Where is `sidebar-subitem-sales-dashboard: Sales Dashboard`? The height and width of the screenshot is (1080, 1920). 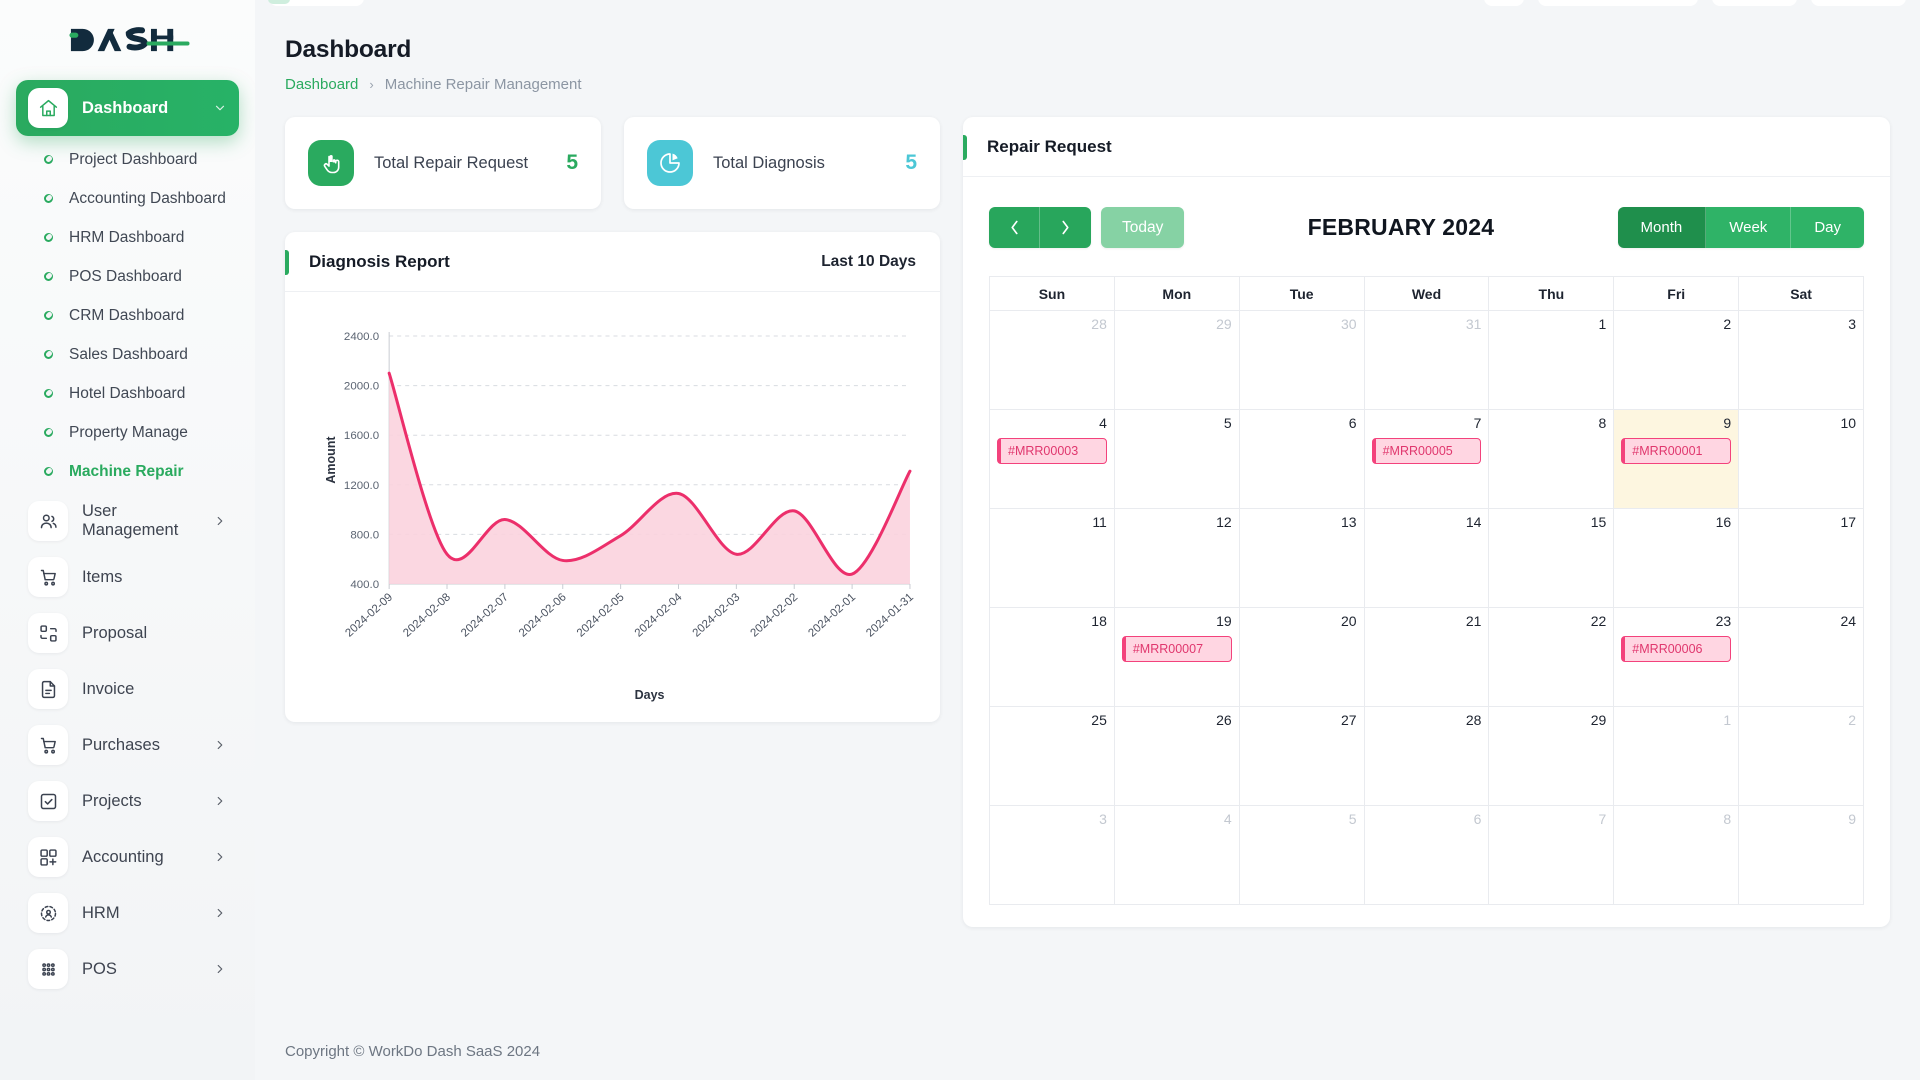 sidebar-subitem-sales-dashboard: Sales Dashboard is located at coordinates (127, 354).